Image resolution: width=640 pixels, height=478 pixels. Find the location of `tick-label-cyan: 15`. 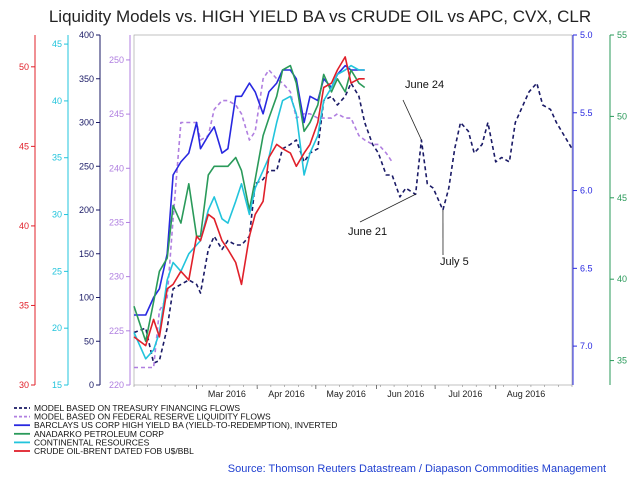

tick-label-cyan: 15 is located at coordinates (57, 385).